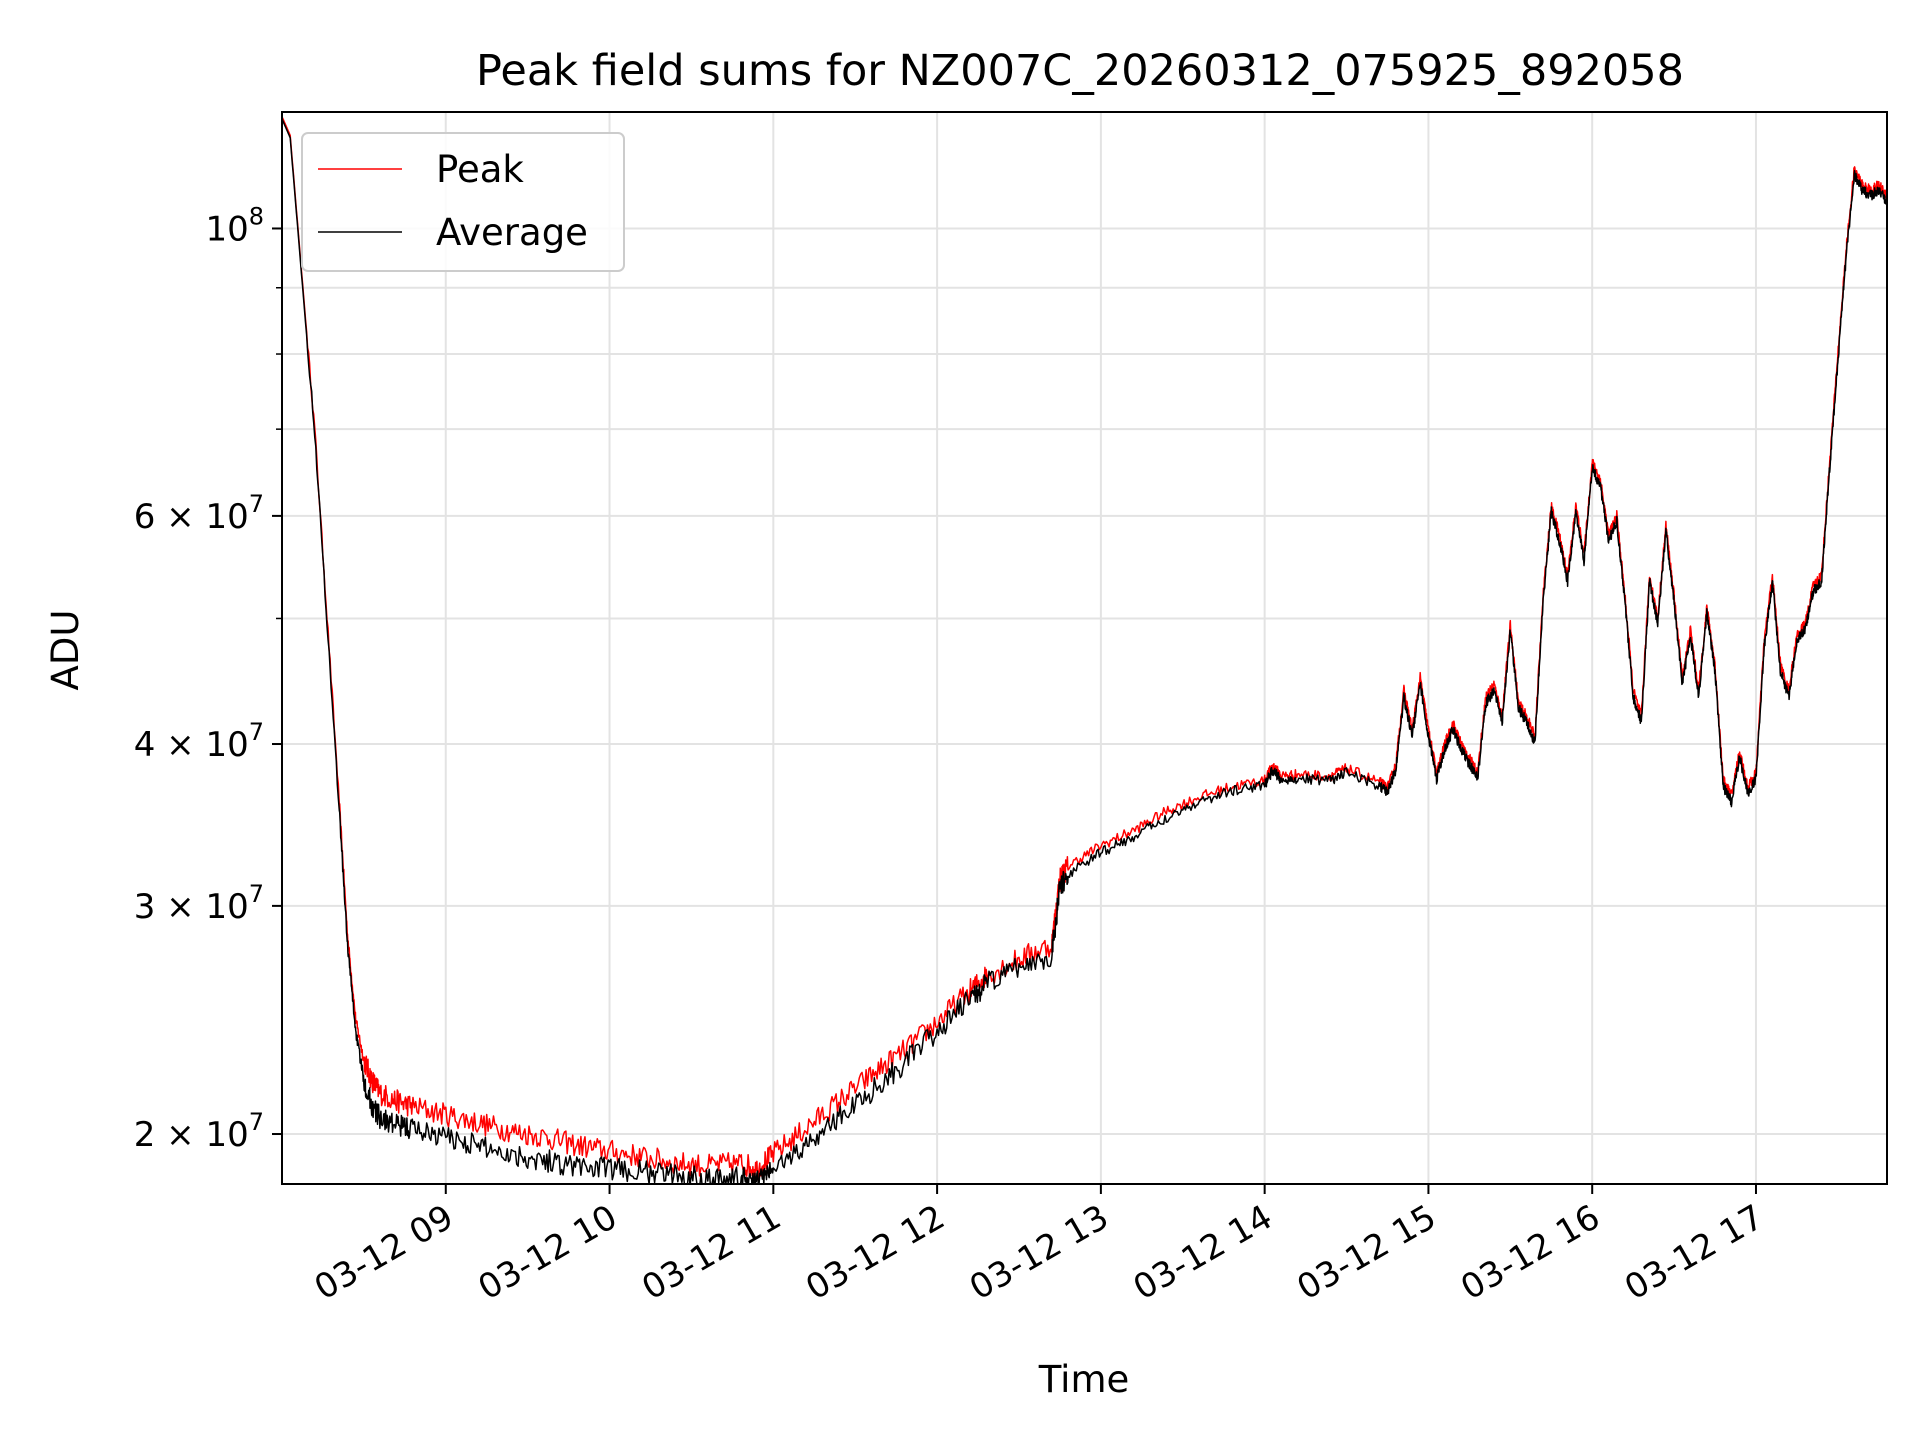 The height and width of the screenshot is (1440, 1920). I want to click on y-tick-label-base: 3 × 10, so click(191, 907).